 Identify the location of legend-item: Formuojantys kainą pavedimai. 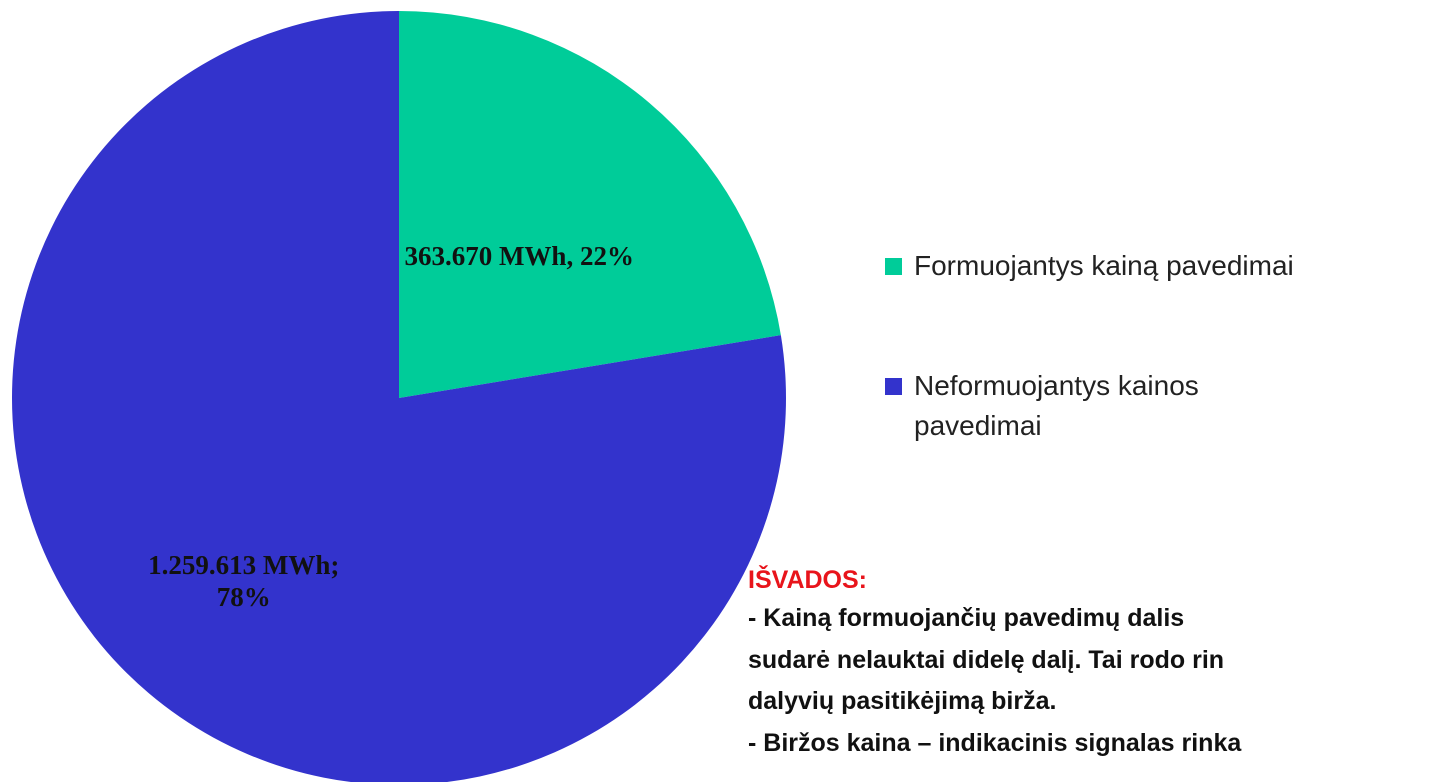
(1135, 266).